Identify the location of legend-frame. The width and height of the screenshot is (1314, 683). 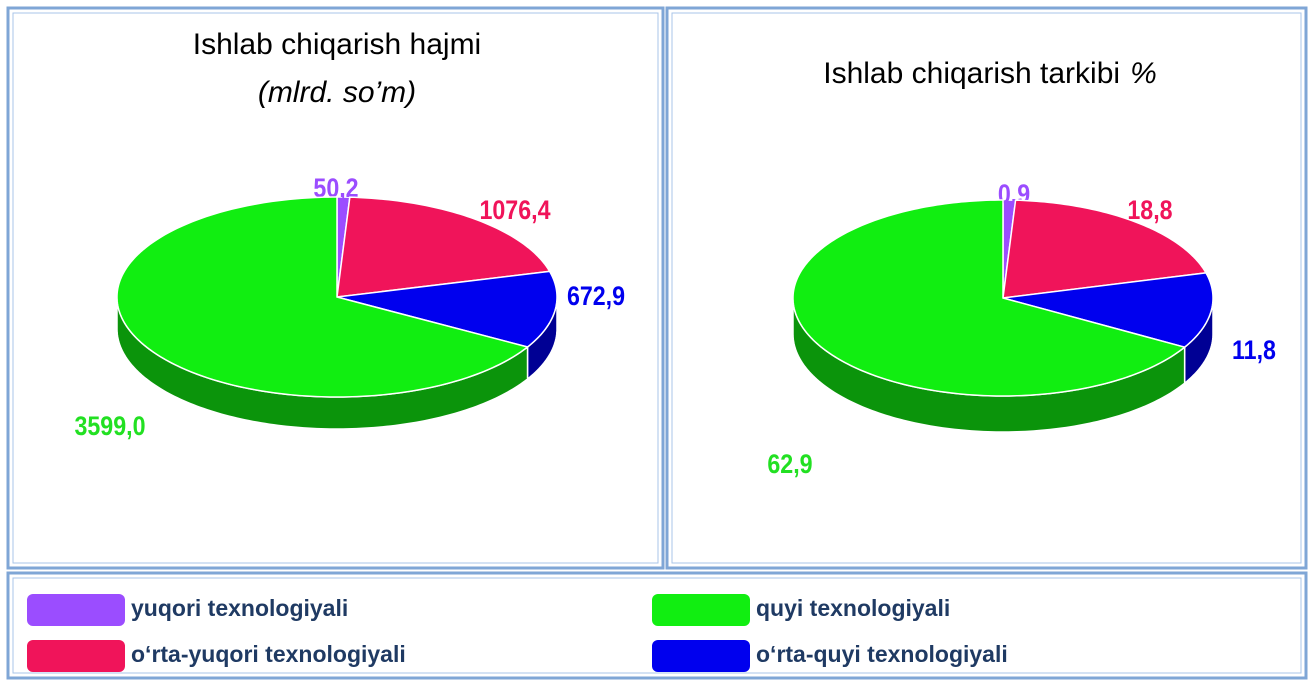
(657, 625).